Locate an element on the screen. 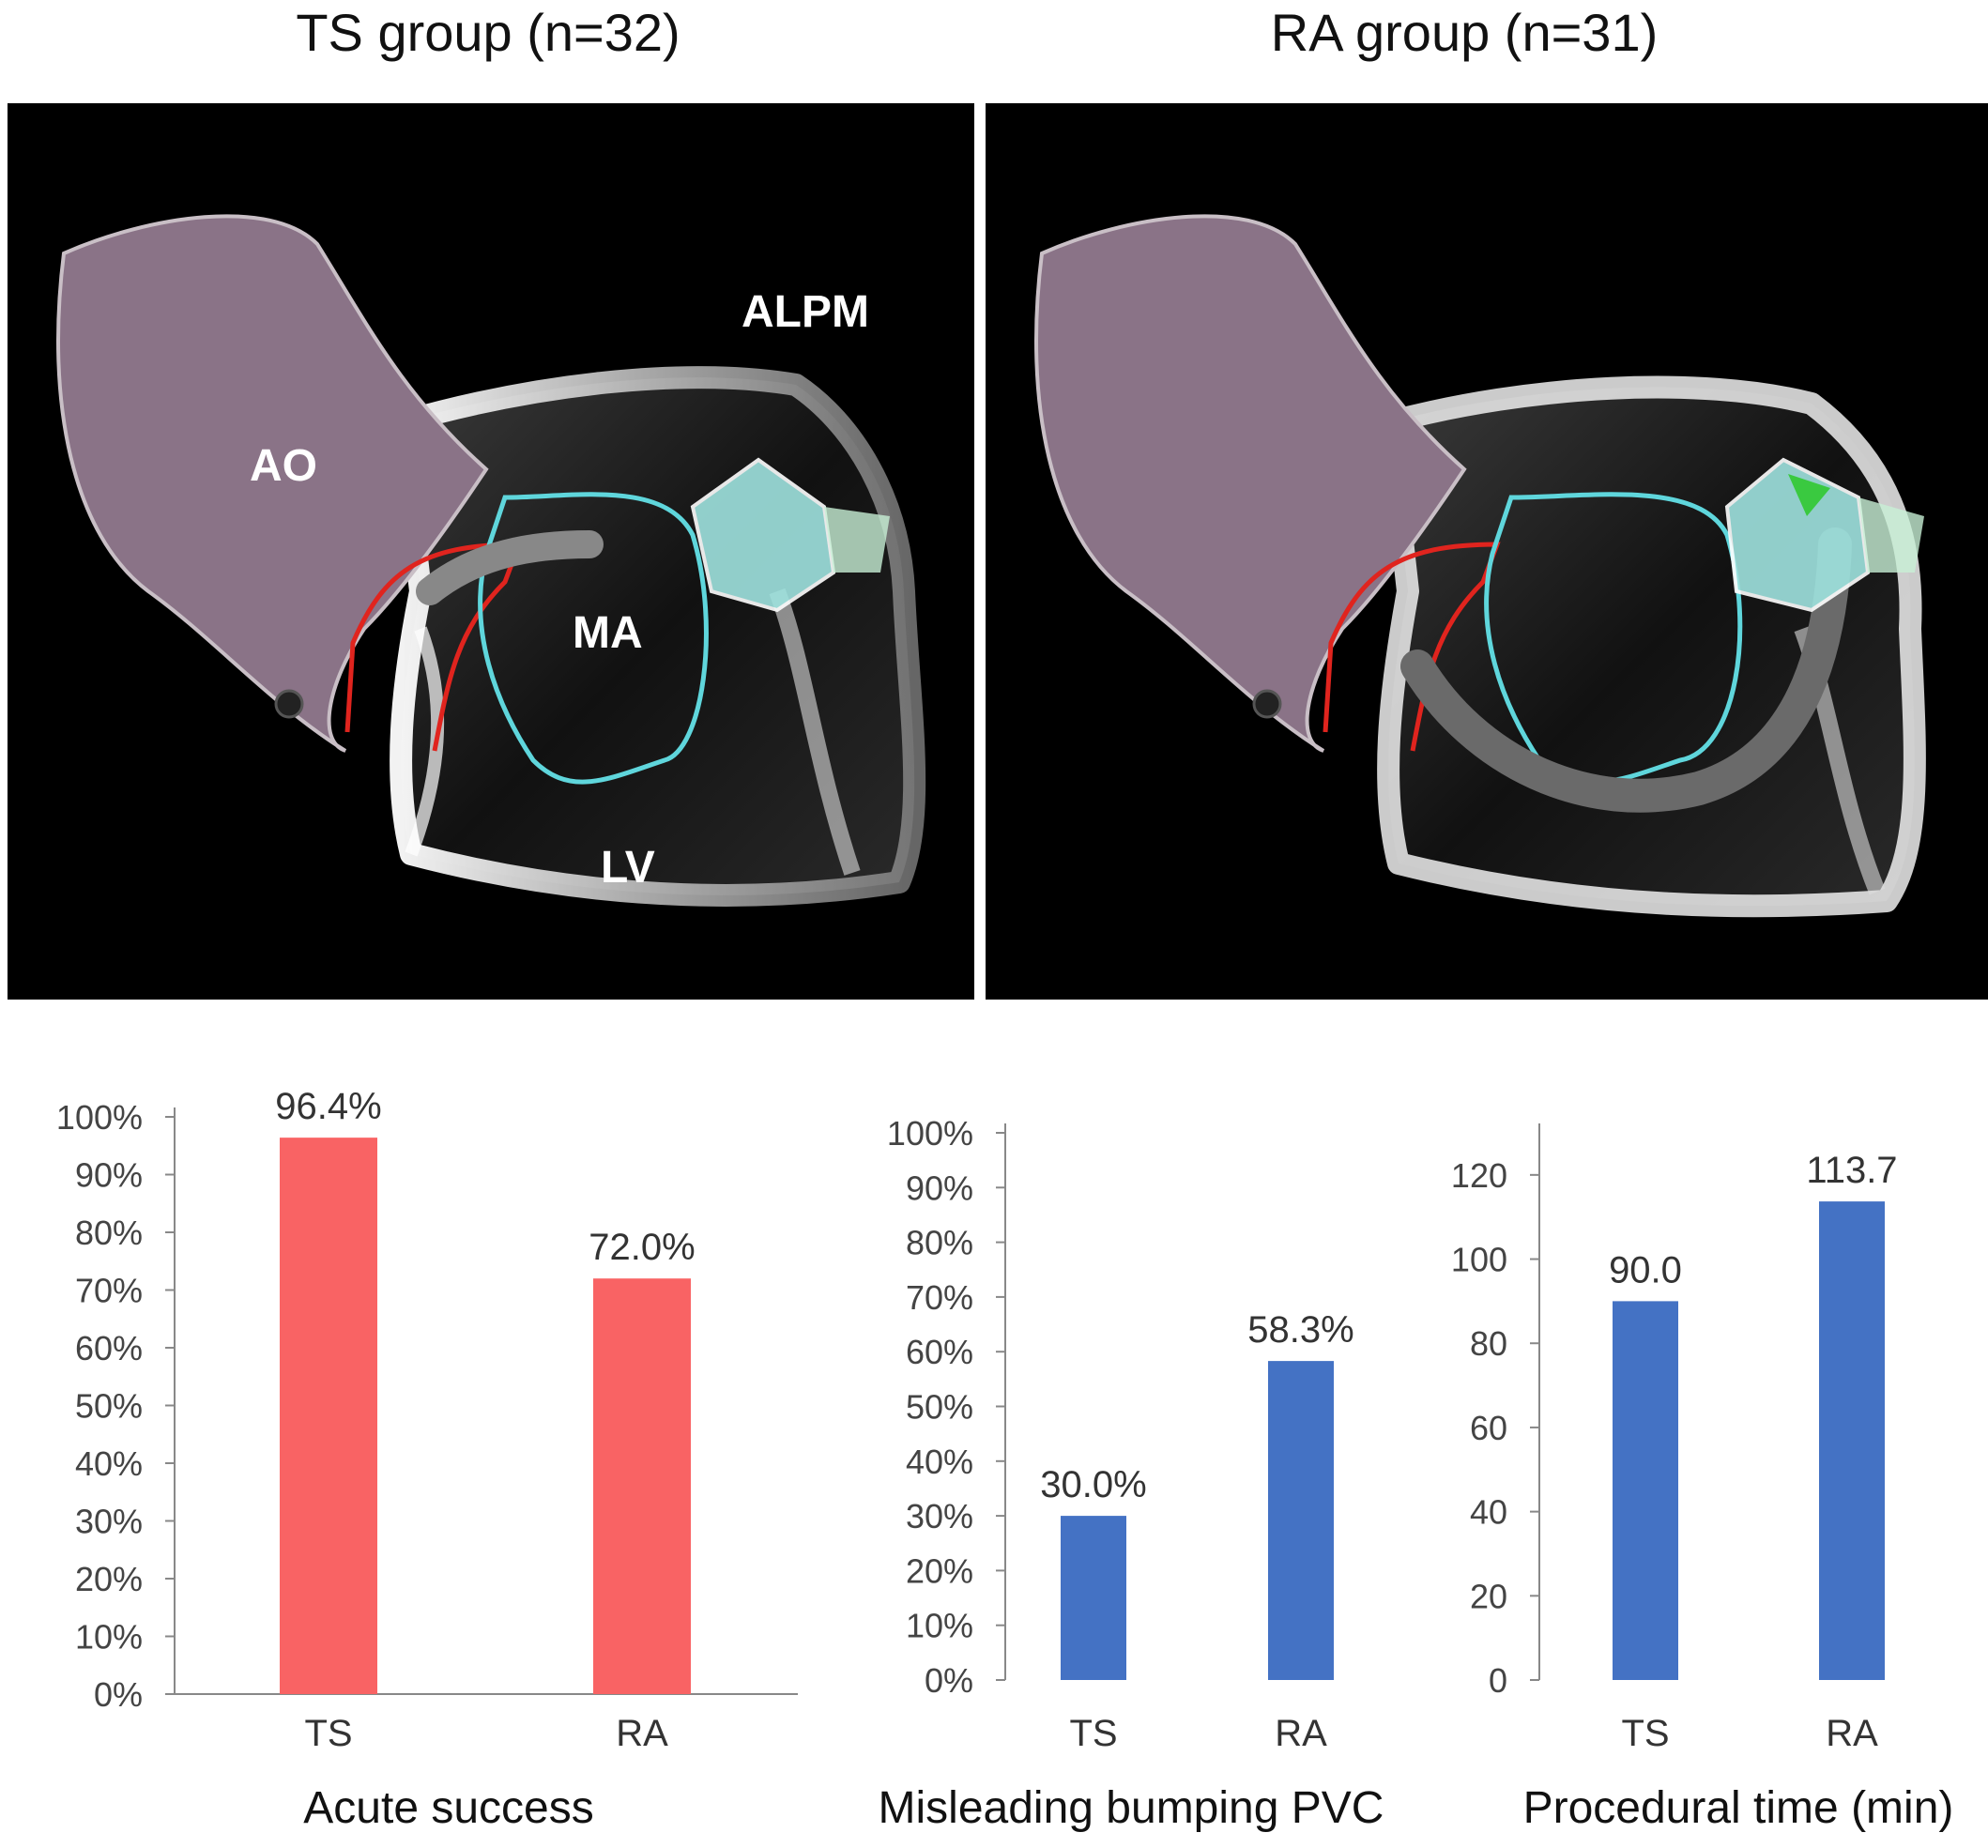 This screenshot has width=1988, height=1848. chart-title: Acute success is located at coordinates (448, 1808).